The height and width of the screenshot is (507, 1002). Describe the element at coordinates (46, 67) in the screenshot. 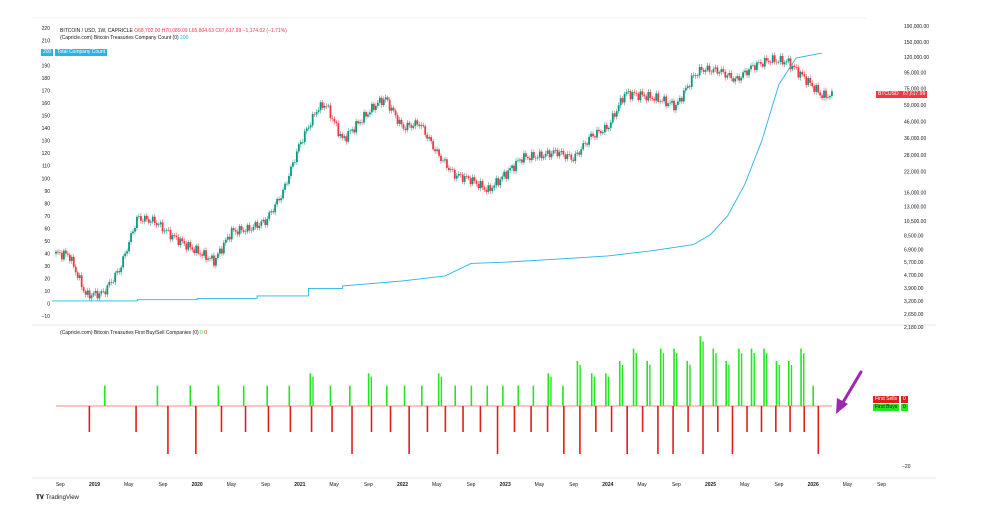

I see `count-axis-tick: 190` at that location.